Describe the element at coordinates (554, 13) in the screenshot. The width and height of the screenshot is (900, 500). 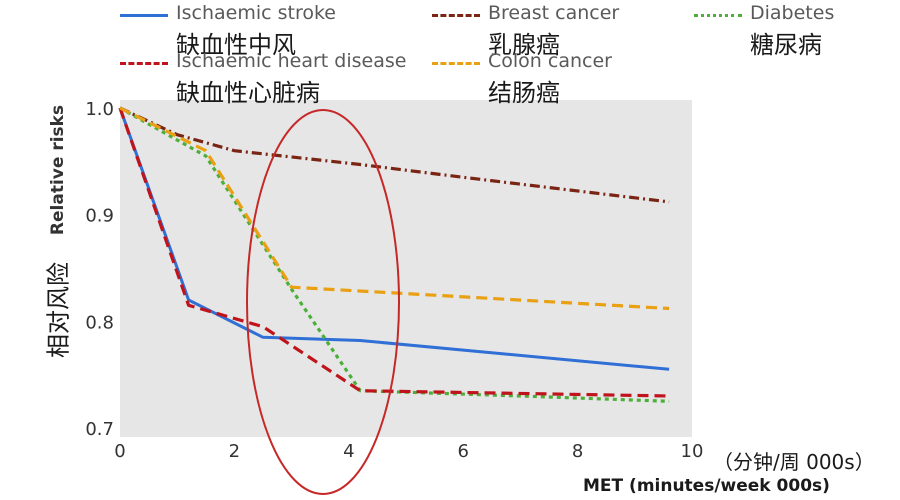
I see `legend-label: Breast cancer` at that location.